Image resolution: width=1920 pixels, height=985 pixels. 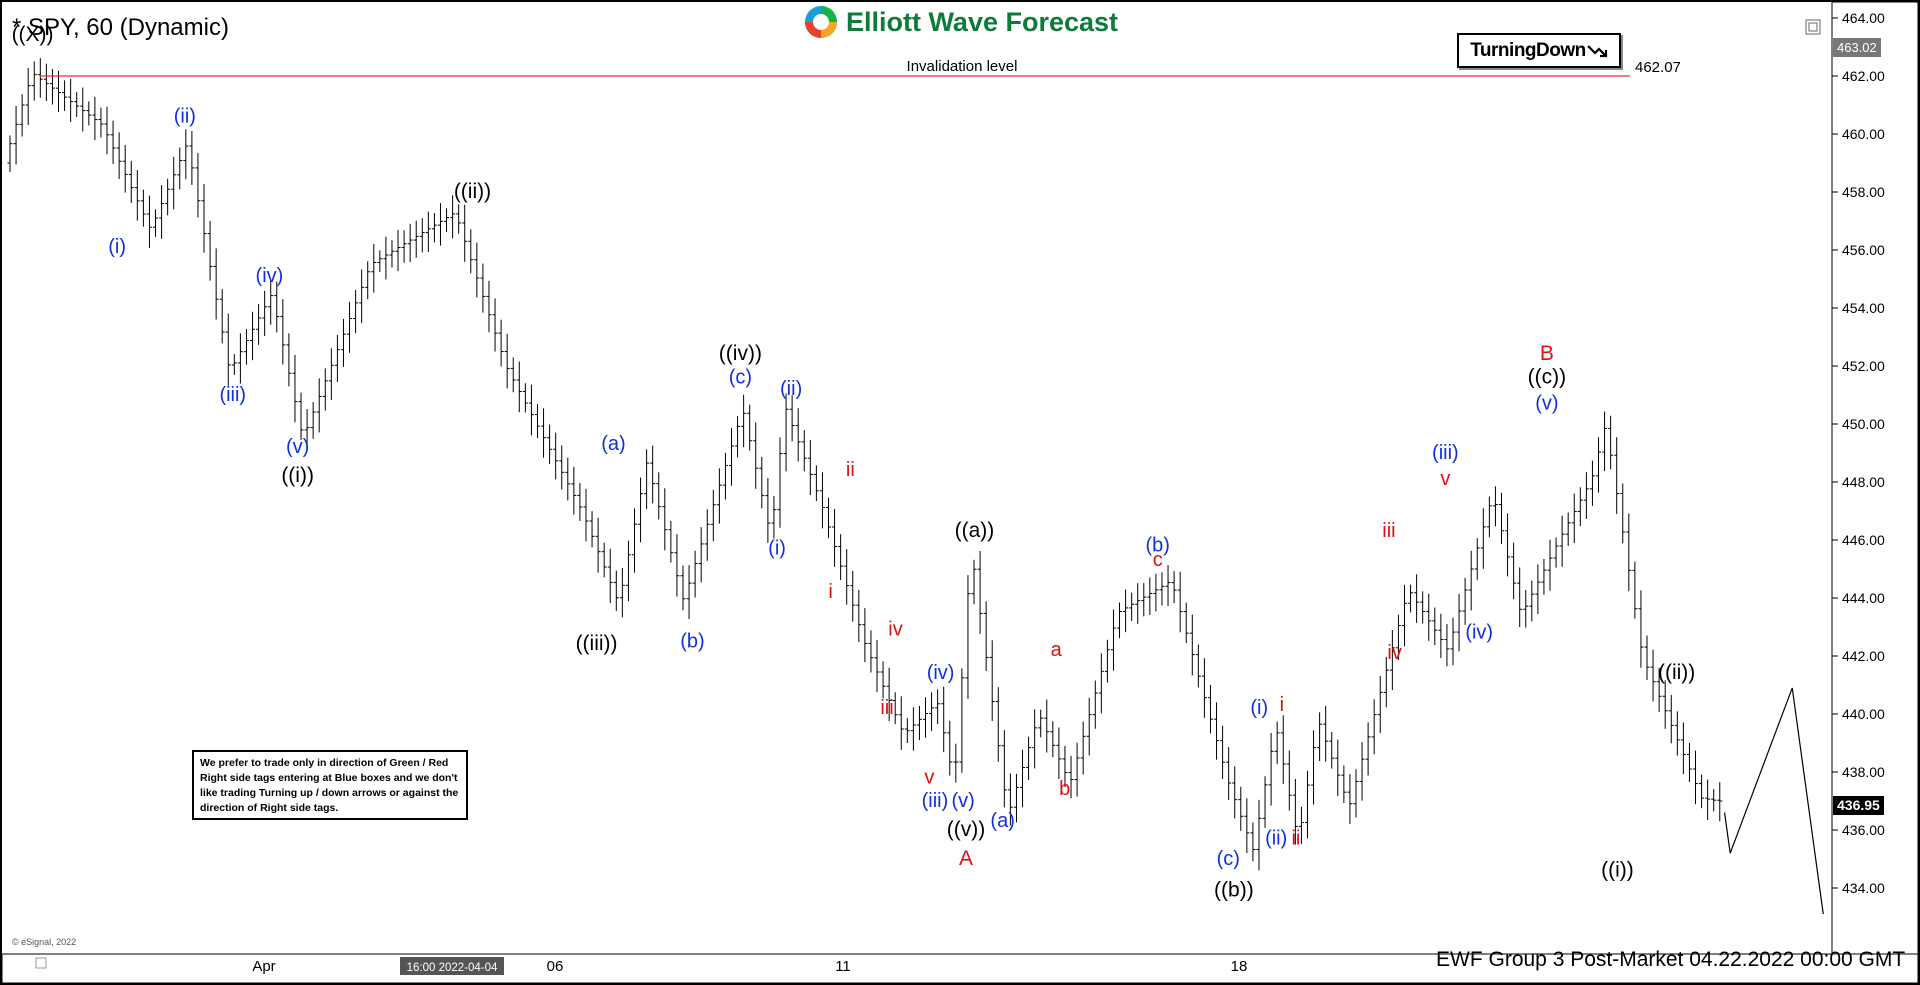 I want to click on wave-label: (iv), so click(x=270, y=276).